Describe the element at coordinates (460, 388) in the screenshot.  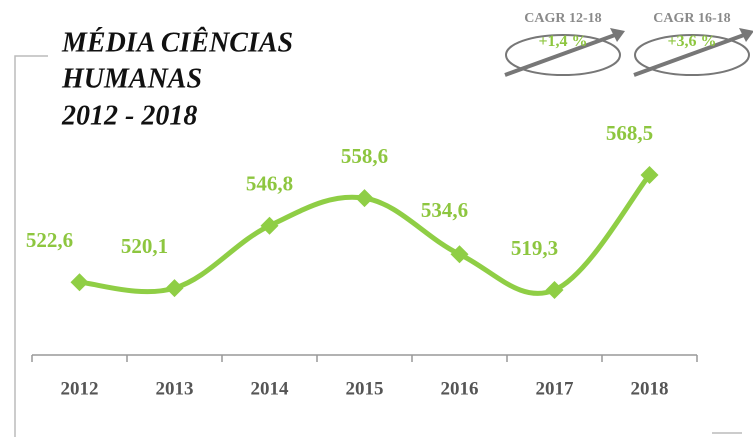
I see `x-tick-label: 2016` at that location.